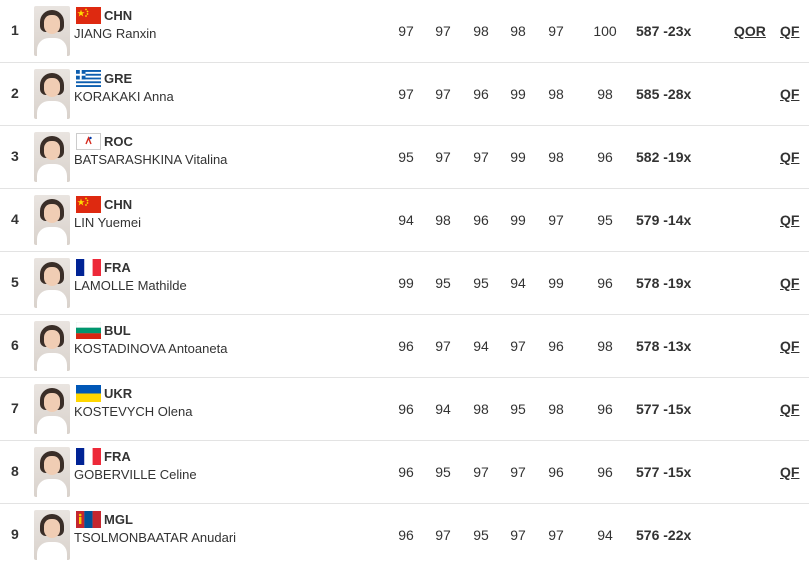 Image resolution: width=809 pixels, height=566 pixels. Describe the element at coordinates (15, 282) in the screenshot. I see `rank: 5` at that location.